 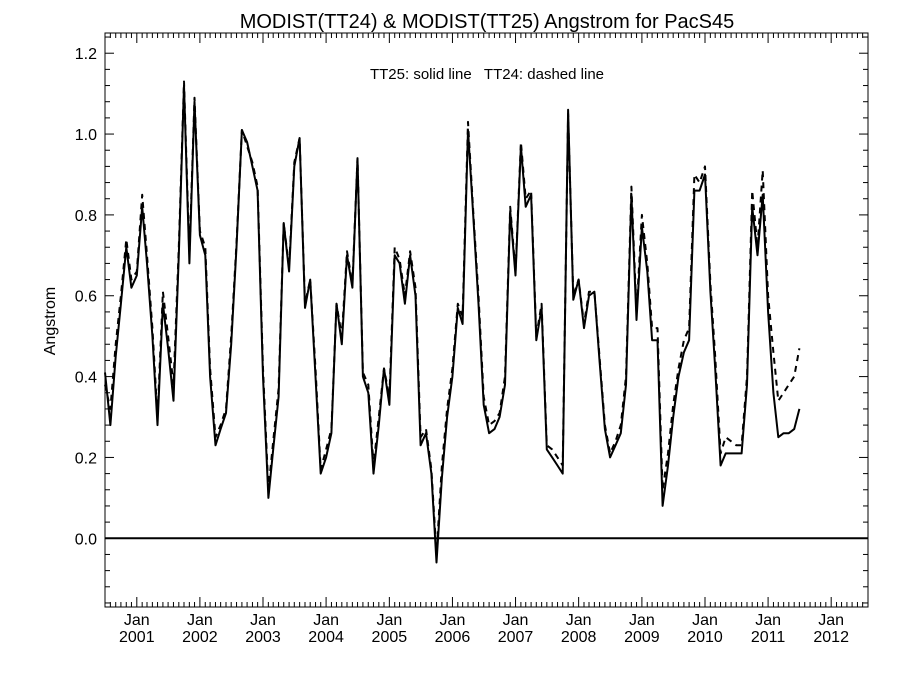 What do you see at coordinates (137, 637) in the screenshot?
I see `x-tick-year-label: 2001` at bounding box center [137, 637].